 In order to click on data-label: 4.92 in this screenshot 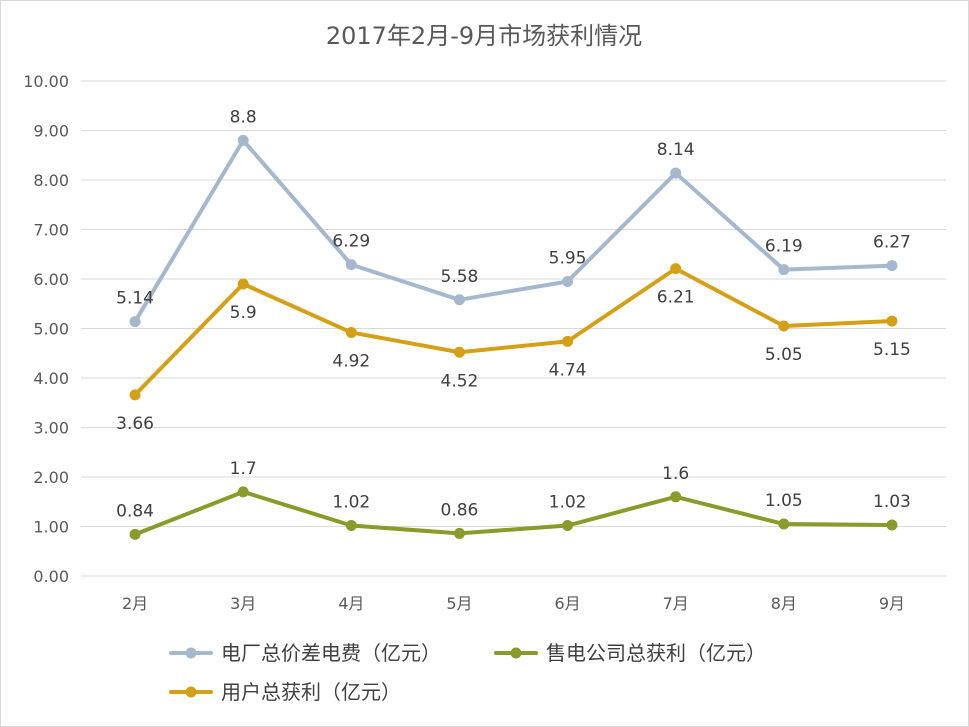, I will do `click(351, 361)`.